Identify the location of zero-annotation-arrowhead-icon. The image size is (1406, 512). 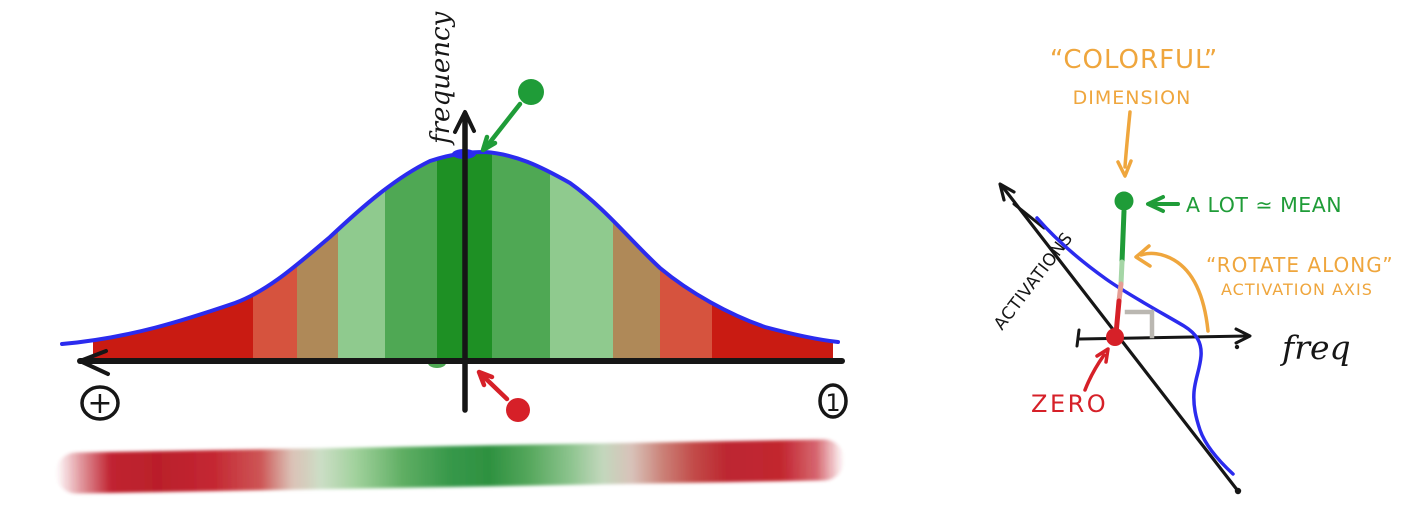
(1102, 355).